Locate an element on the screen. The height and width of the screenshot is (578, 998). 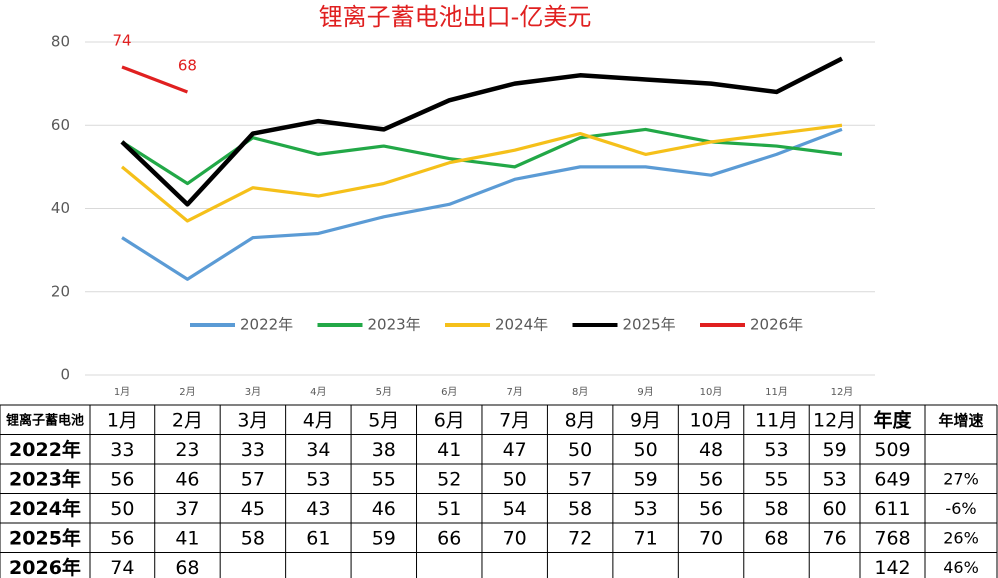
y-tick-label: 40 is located at coordinates (60, 208).